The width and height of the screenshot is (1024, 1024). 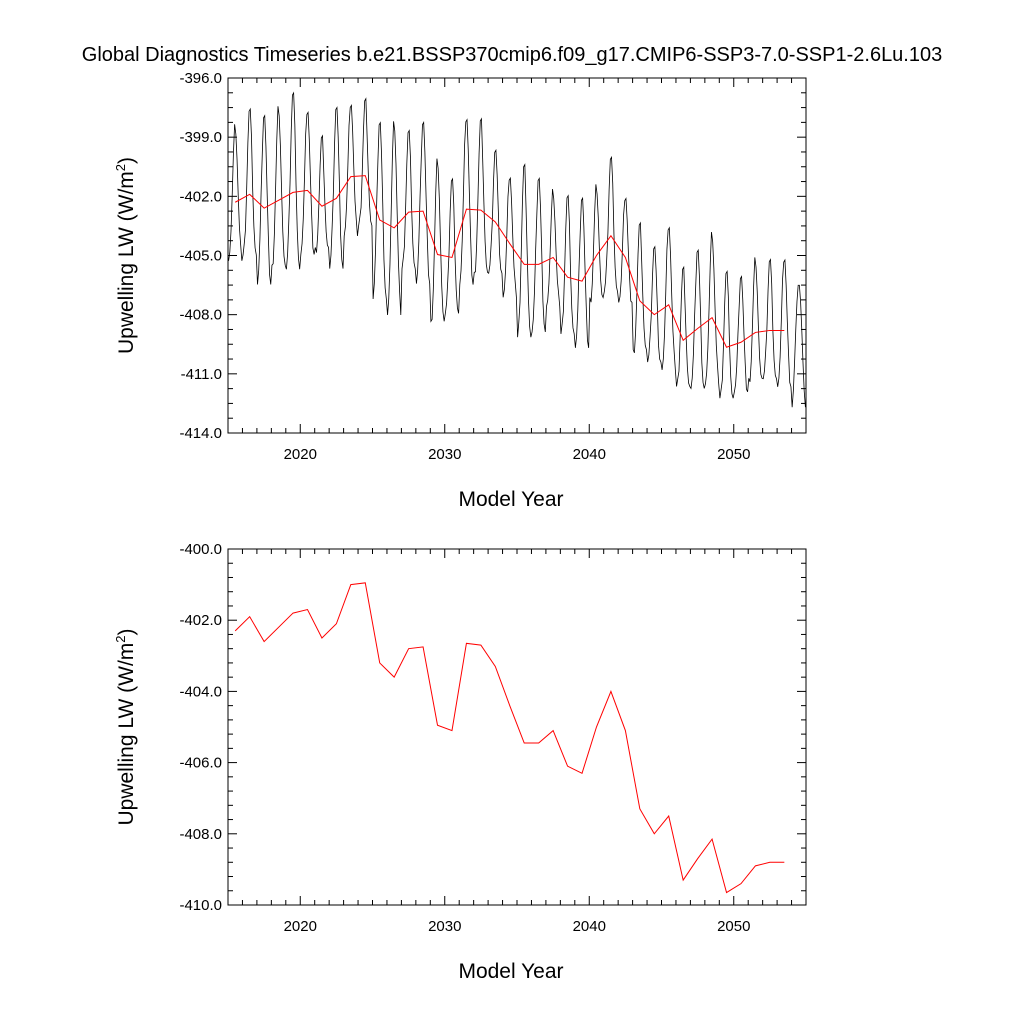 What do you see at coordinates (200, 763) in the screenshot?
I see `y-tick-label: -406.0` at bounding box center [200, 763].